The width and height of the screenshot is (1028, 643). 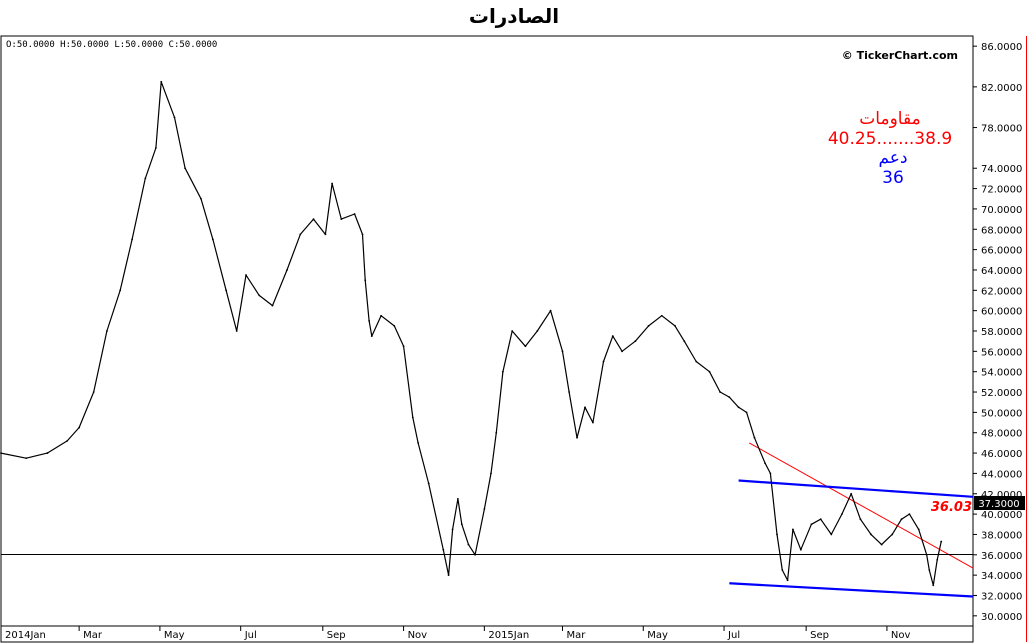 I want to click on y-tick-label: 56.0000, so click(x=1001, y=352).